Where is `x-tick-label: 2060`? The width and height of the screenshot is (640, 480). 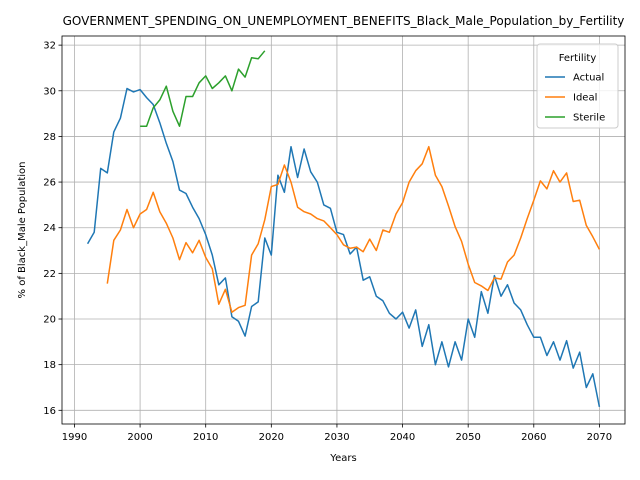
x-tick-label: 2060 is located at coordinates (533, 437).